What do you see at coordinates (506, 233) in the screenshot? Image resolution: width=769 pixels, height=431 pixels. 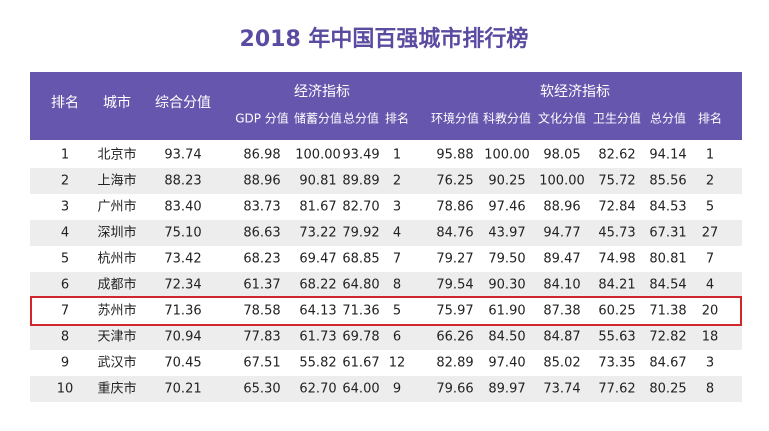 I see `table-cell: 43.97` at bounding box center [506, 233].